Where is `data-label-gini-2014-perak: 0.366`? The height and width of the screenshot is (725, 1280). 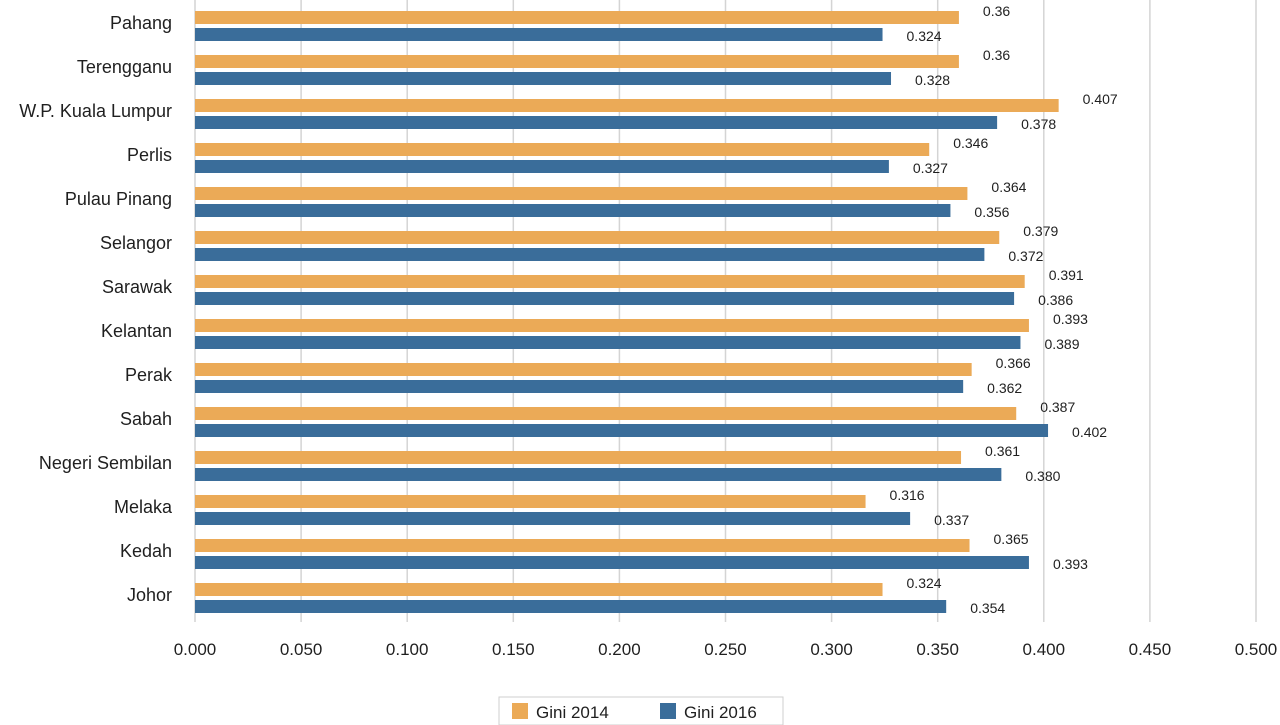 data-label-gini-2014-perak: 0.366 is located at coordinates (1013, 363).